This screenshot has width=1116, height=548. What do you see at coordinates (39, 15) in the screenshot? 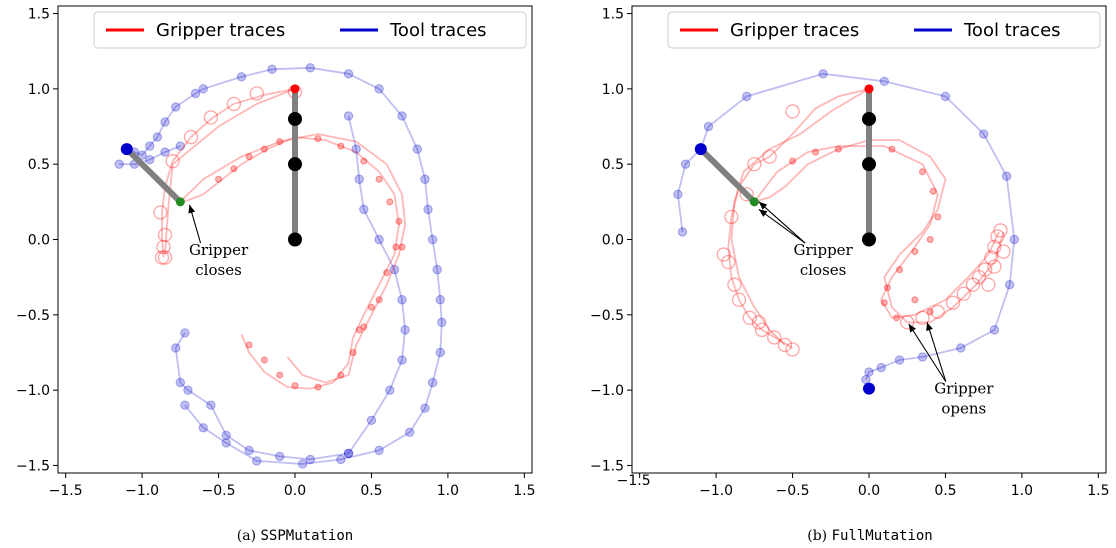
I see `y-tick-label: 1.5` at bounding box center [39, 15].